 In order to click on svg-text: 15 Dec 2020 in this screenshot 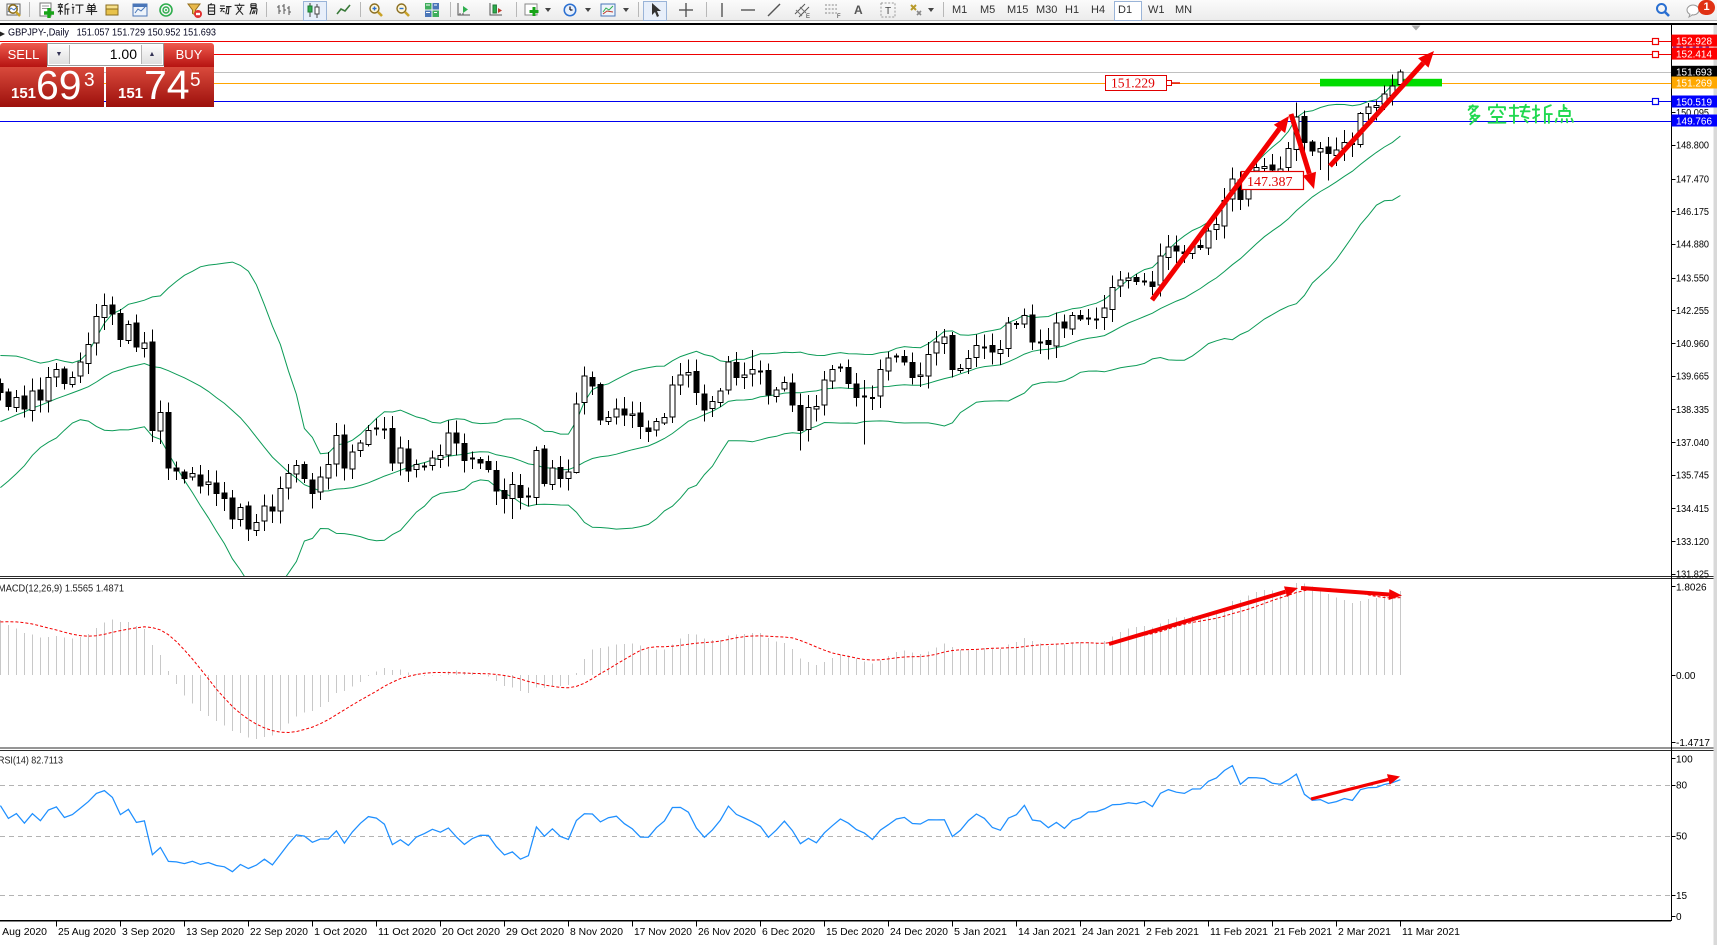, I will do `click(855, 932)`.